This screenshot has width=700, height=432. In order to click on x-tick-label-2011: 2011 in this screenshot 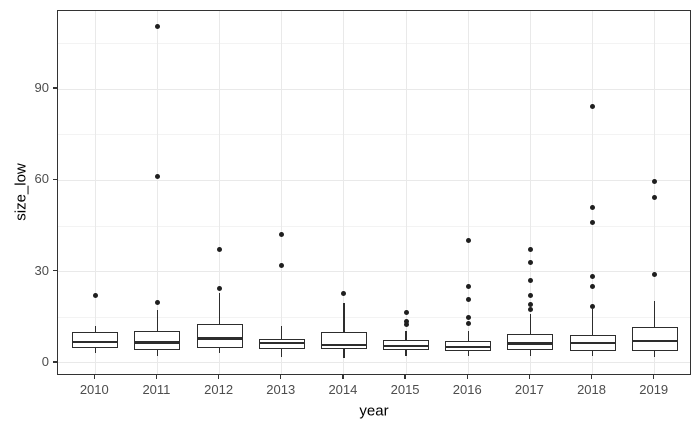, I will do `click(156, 389)`.